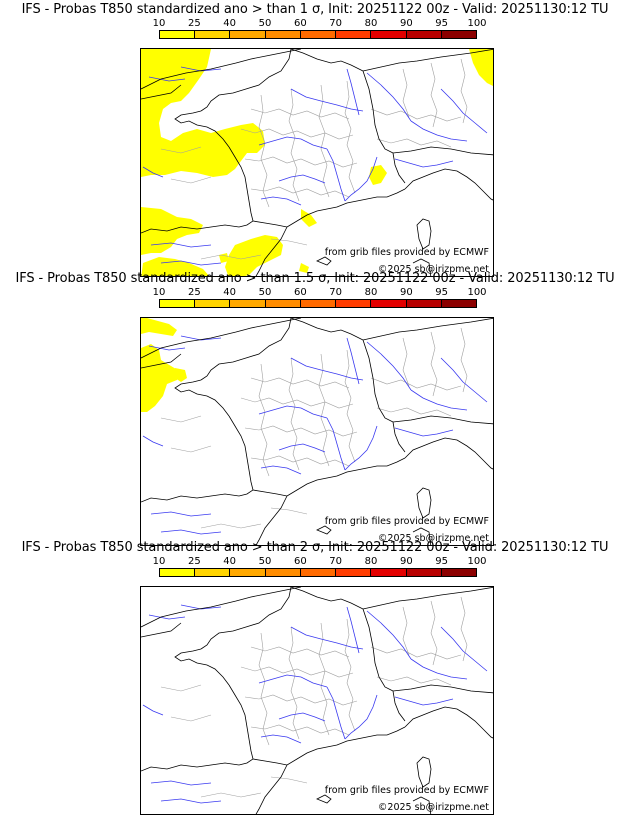 Image resolution: width=630 pixels, height=828 pixels. What do you see at coordinates (406, 252) in the screenshot?
I see `source-credit: from grib files provided by ECMWF` at bounding box center [406, 252].